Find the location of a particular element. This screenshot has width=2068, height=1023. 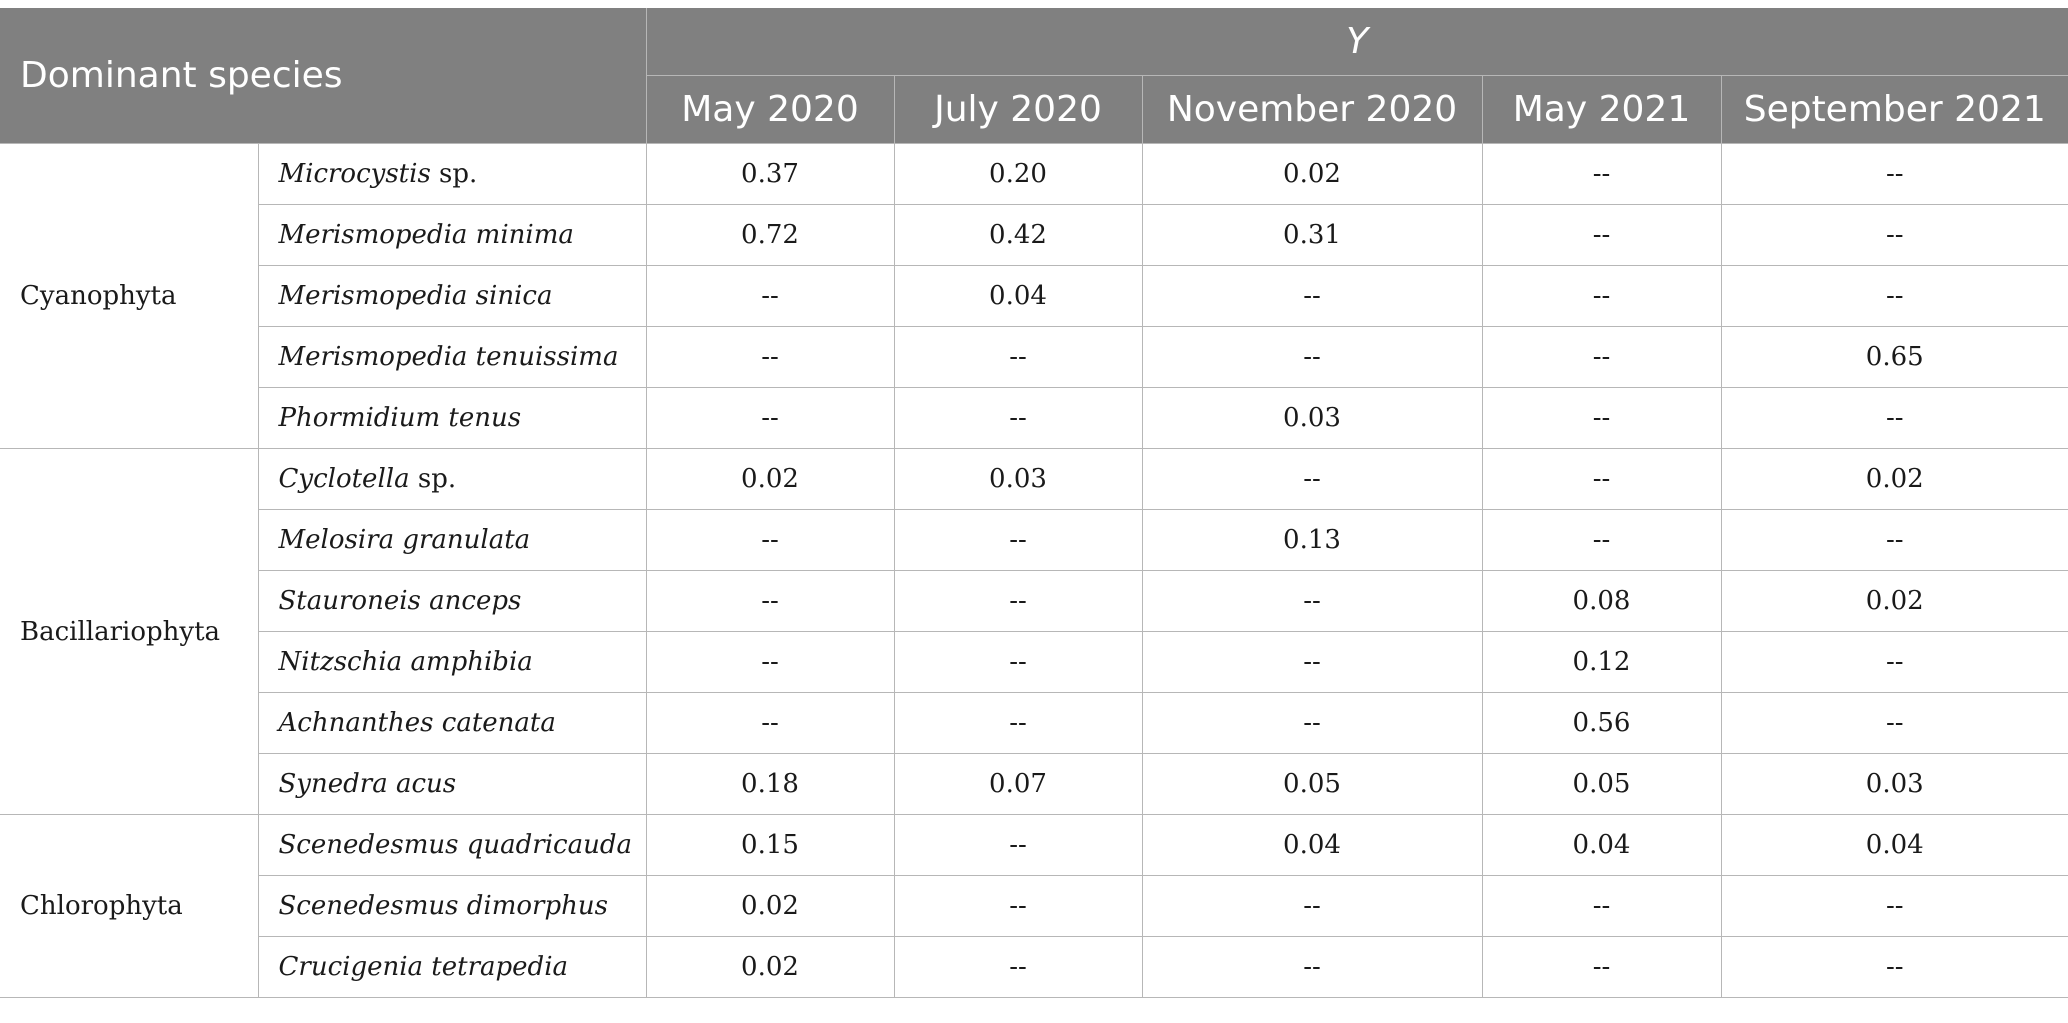

group-cyanophyta: Cyanophyta is located at coordinates (129, 296).